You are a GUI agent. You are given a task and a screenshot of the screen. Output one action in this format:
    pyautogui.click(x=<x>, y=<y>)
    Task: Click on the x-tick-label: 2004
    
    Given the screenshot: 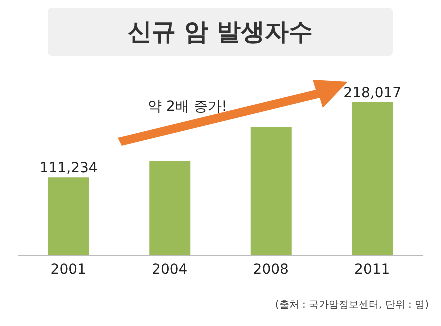 What is the action you would take?
    pyautogui.click(x=170, y=270)
    